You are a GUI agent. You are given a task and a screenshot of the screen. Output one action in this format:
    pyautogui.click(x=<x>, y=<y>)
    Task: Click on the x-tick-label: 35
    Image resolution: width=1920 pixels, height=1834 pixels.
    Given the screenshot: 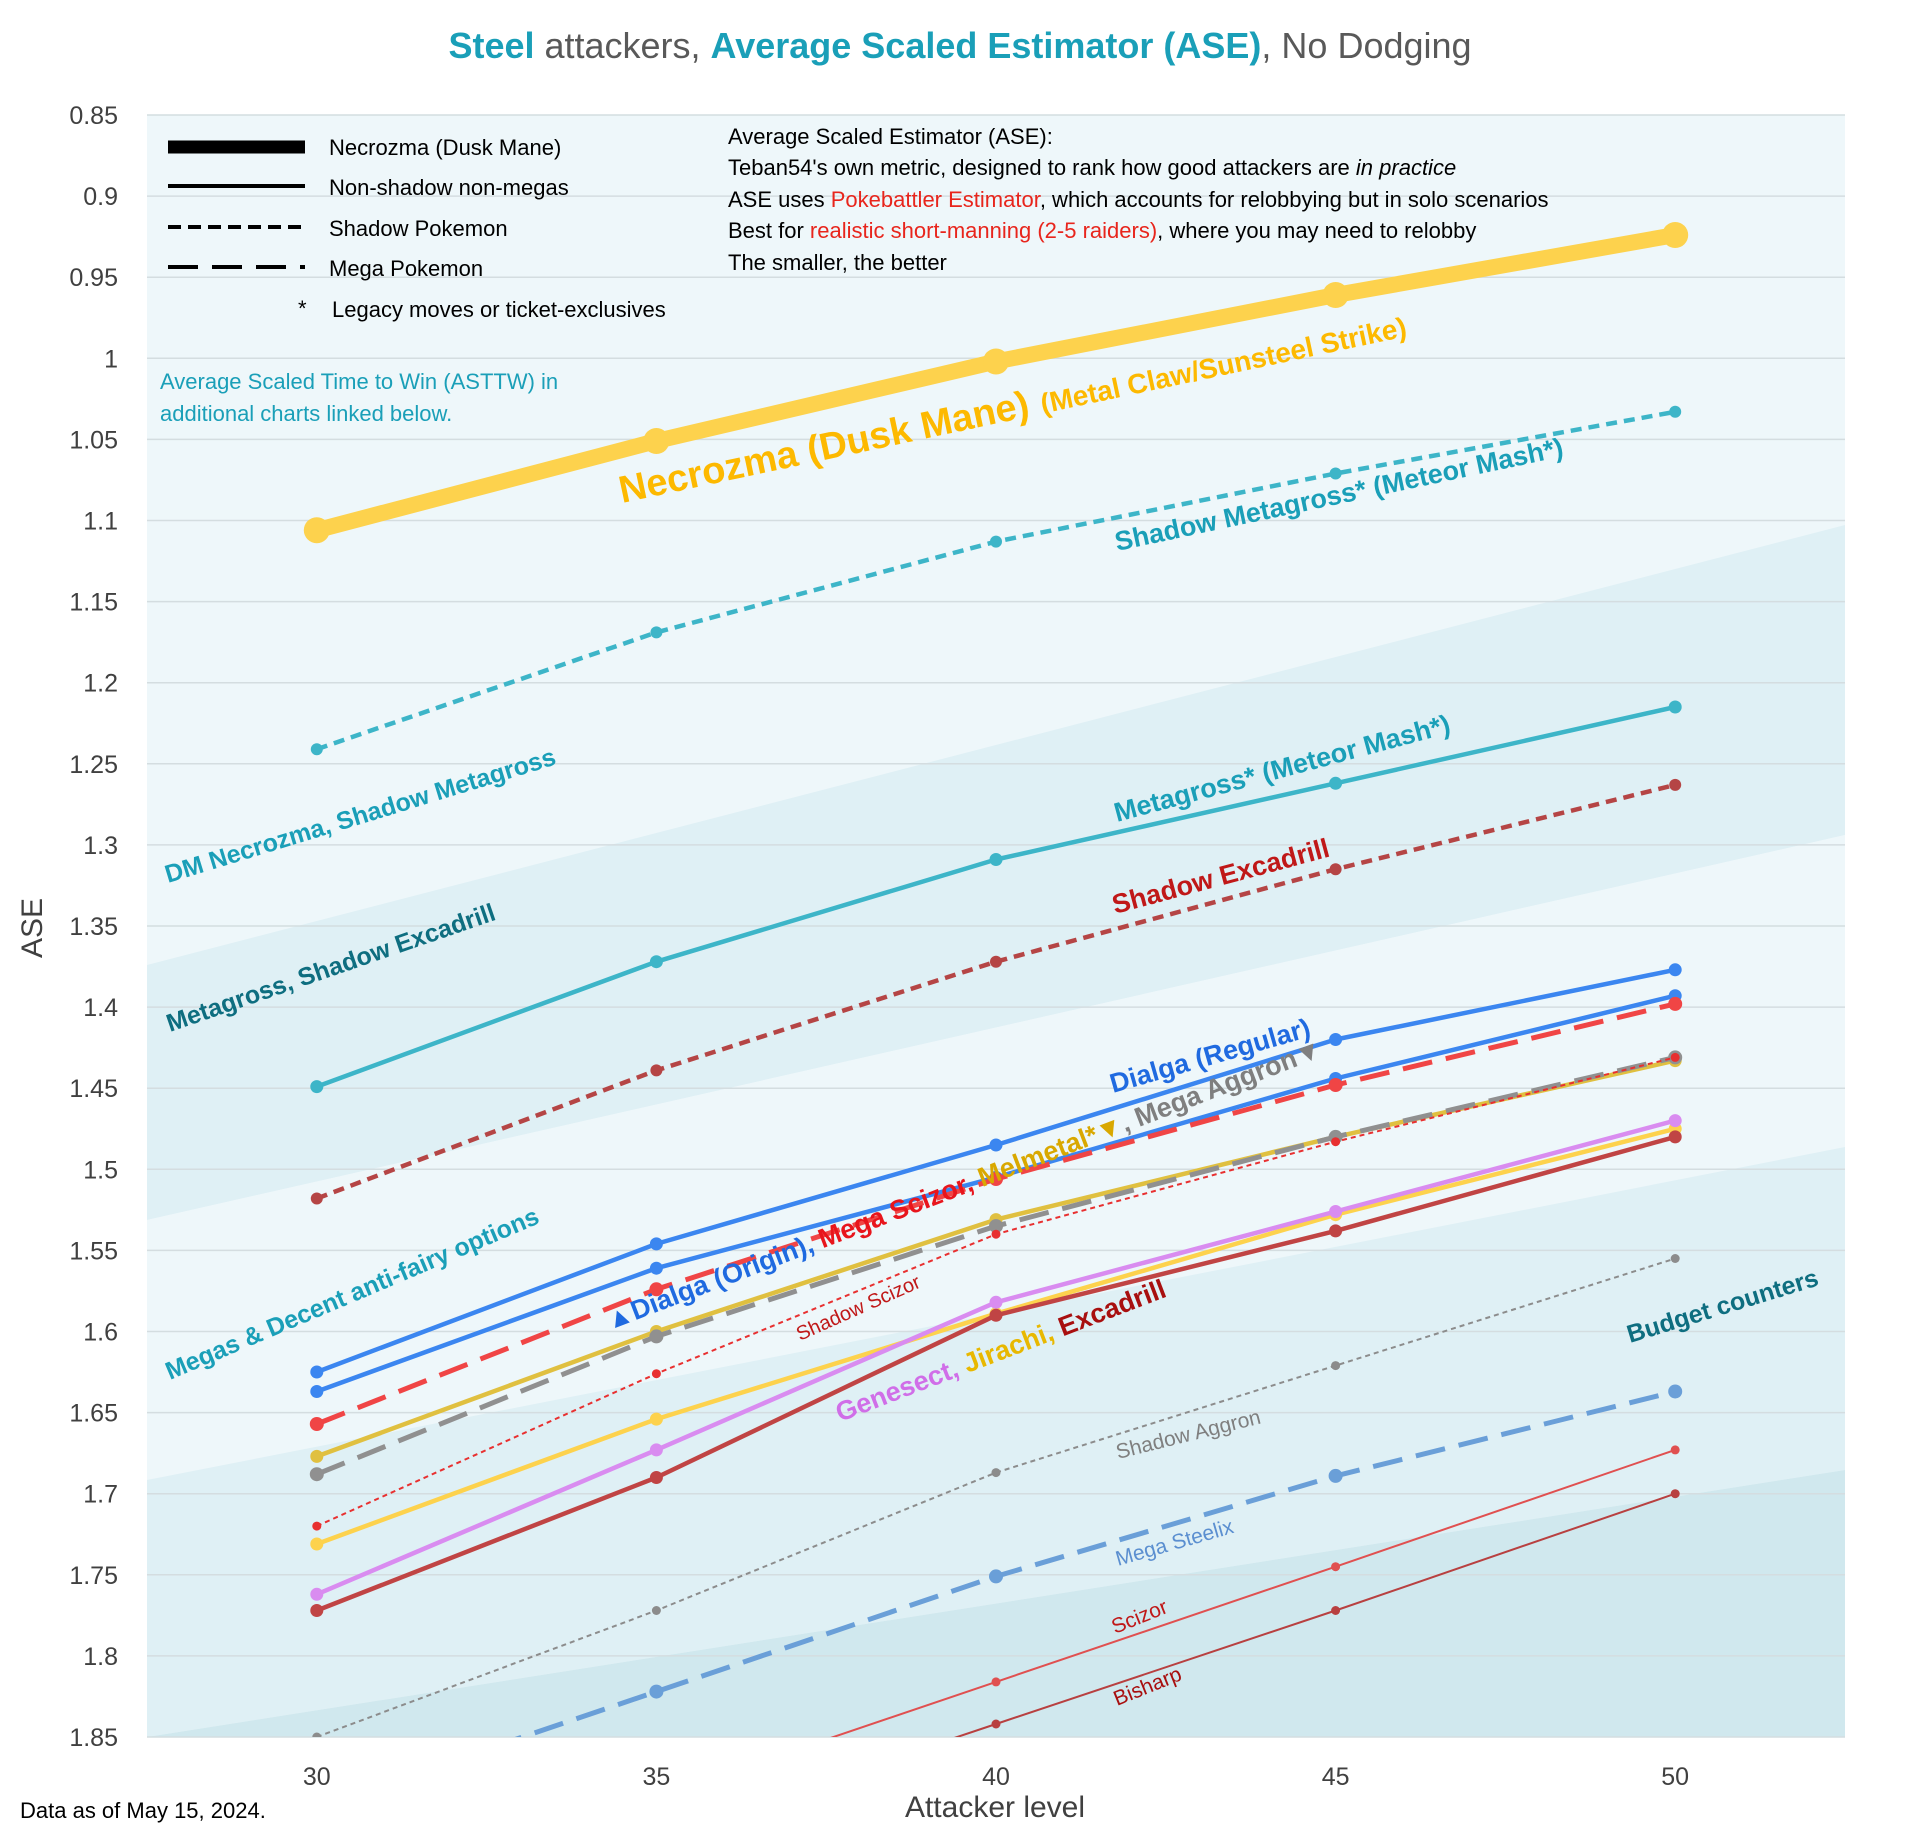 What is the action you would take?
    pyautogui.click(x=656, y=1777)
    